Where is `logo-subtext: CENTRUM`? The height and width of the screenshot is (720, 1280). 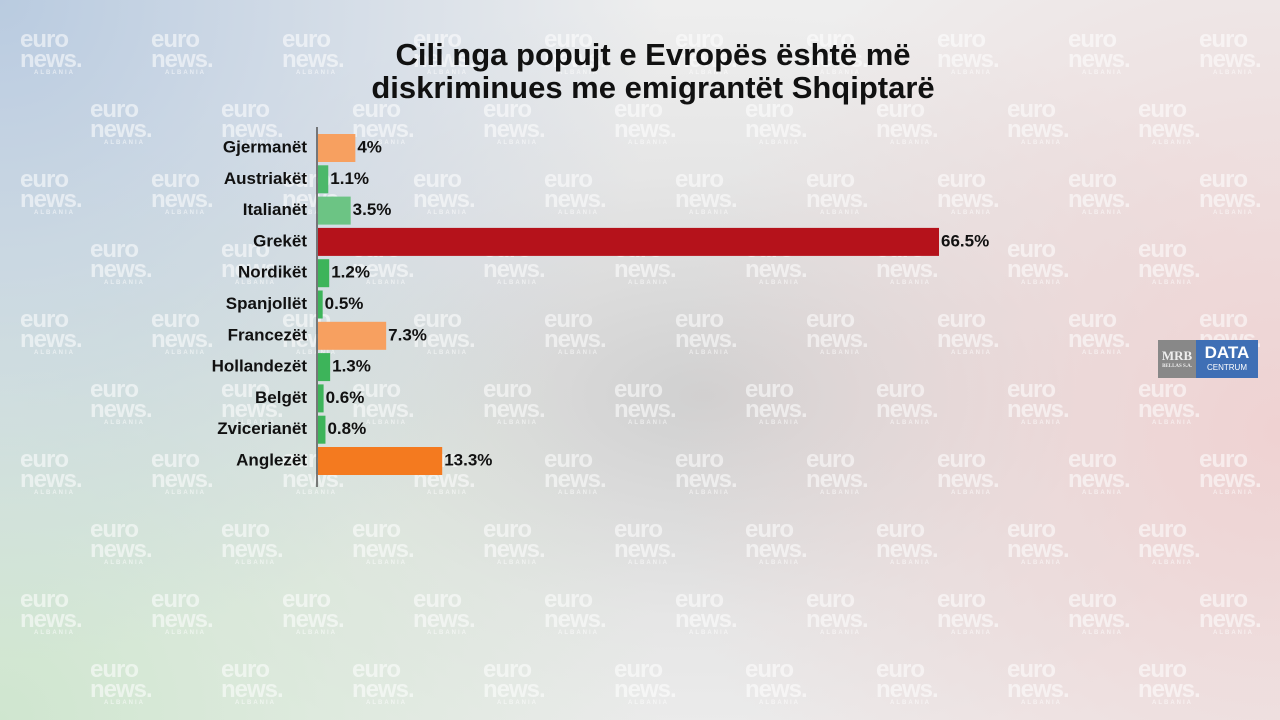
logo-subtext: CENTRUM is located at coordinates (1227, 367).